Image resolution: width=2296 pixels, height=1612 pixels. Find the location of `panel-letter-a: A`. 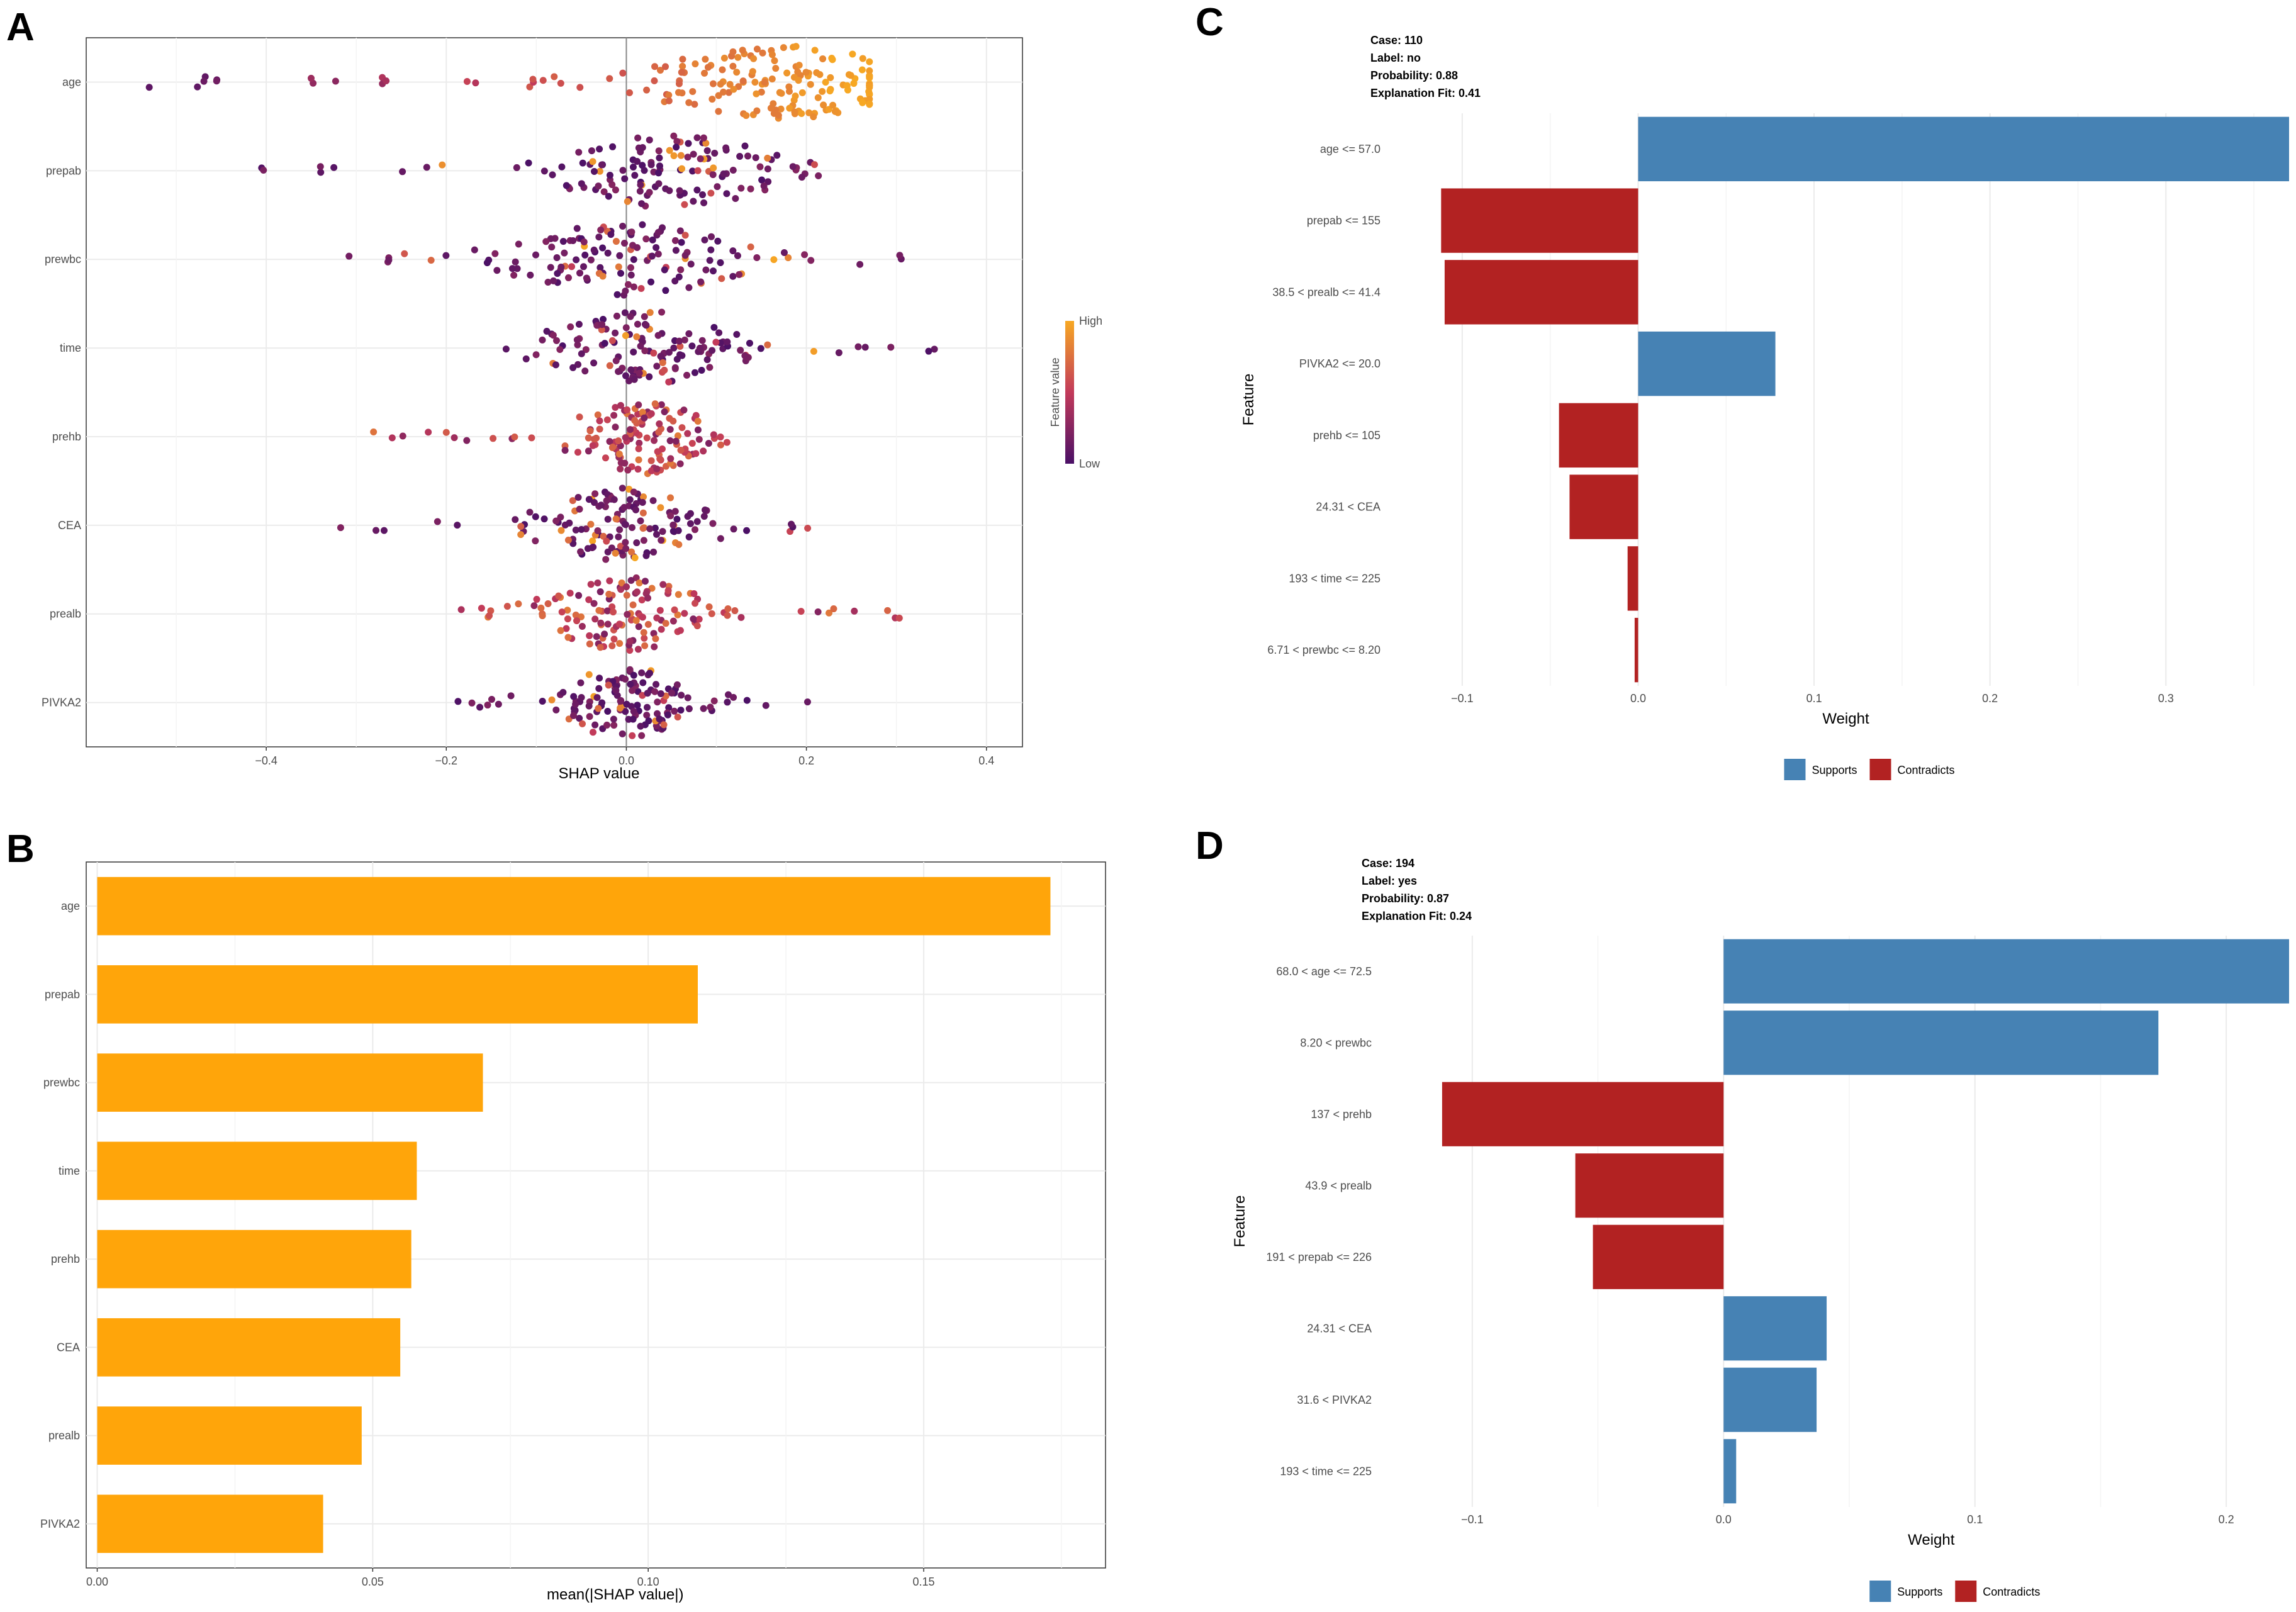

panel-letter-a: A is located at coordinates (20, 27).